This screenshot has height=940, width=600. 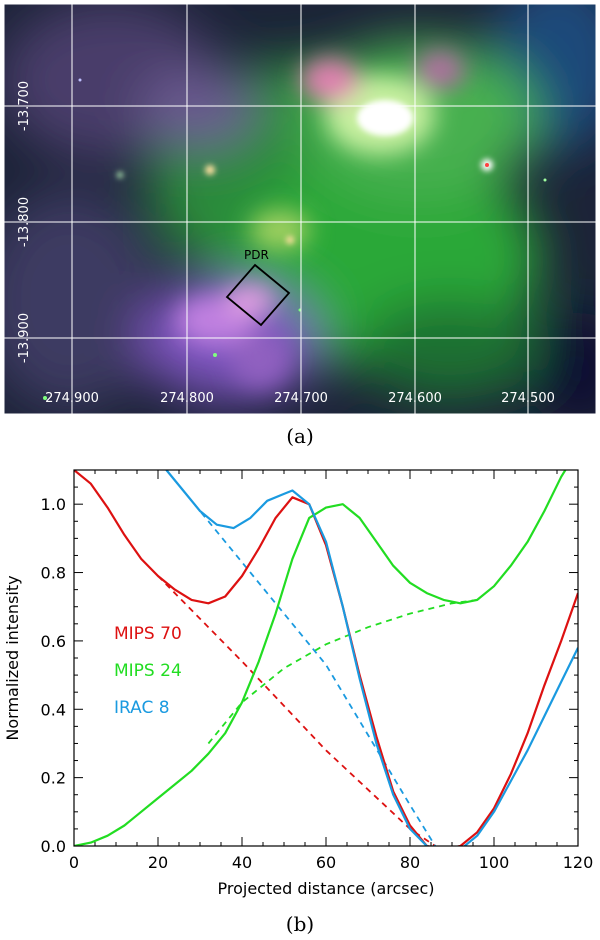 What do you see at coordinates (53, 641) in the screenshot?
I see `y-tick-label: 0.6` at bounding box center [53, 641].